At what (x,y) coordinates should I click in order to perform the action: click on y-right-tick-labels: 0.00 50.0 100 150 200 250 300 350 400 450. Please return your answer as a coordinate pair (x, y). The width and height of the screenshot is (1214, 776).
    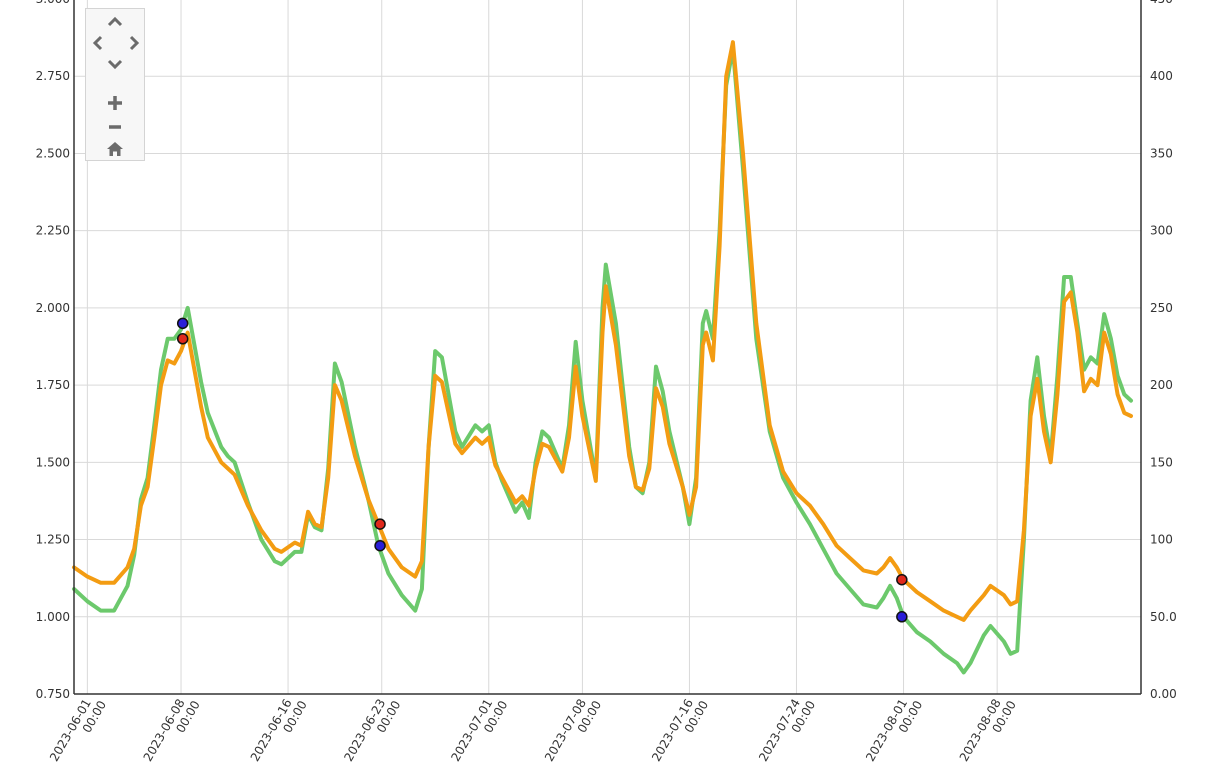
    Looking at the image, I should click on (1163, 350).